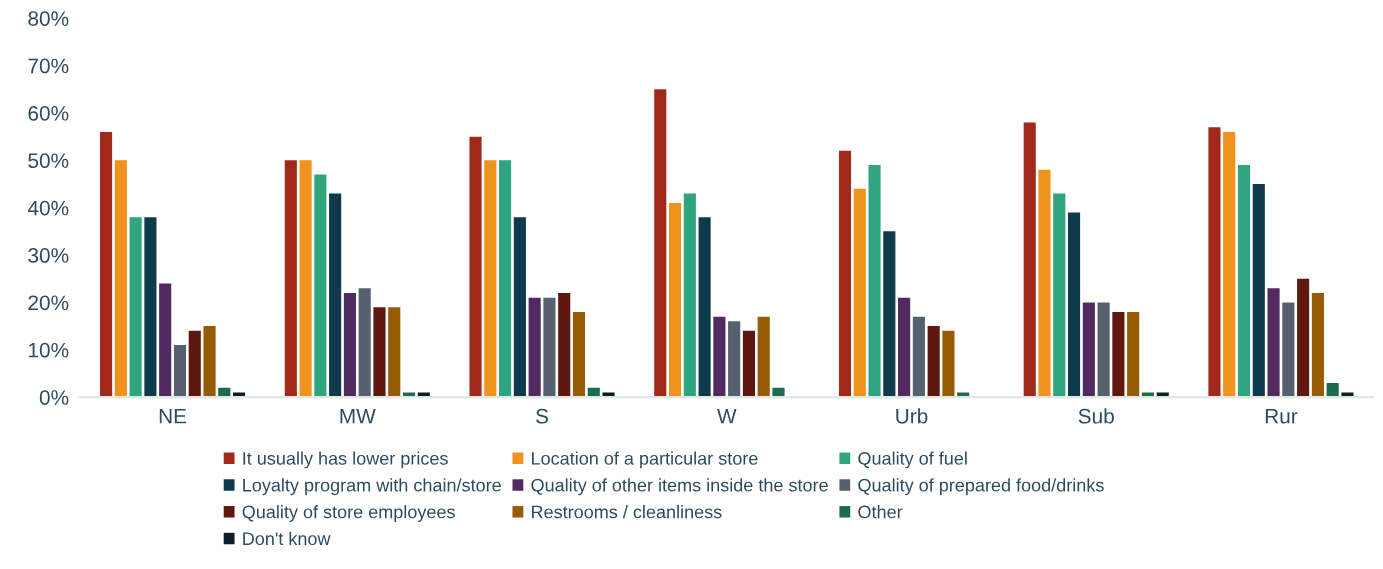 Image resolution: width=1383 pixels, height=569 pixels. Describe the element at coordinates (645, 460) in the screenshot. I see `legend-label: Location of a particular store` at that location.